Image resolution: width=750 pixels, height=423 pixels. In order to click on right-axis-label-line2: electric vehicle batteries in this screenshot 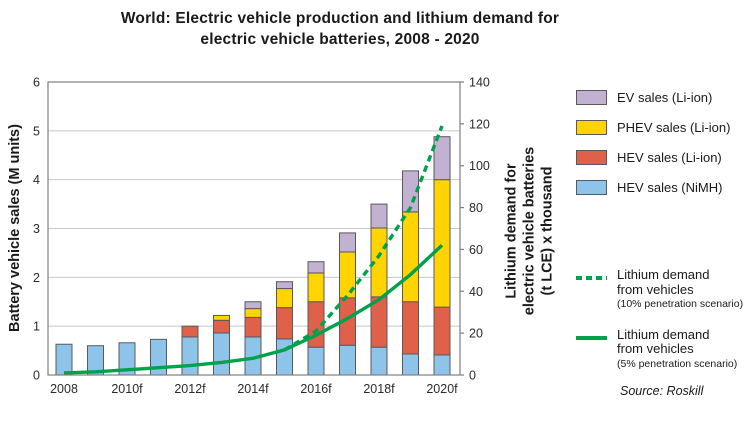, I will do `click(529, 231)`.